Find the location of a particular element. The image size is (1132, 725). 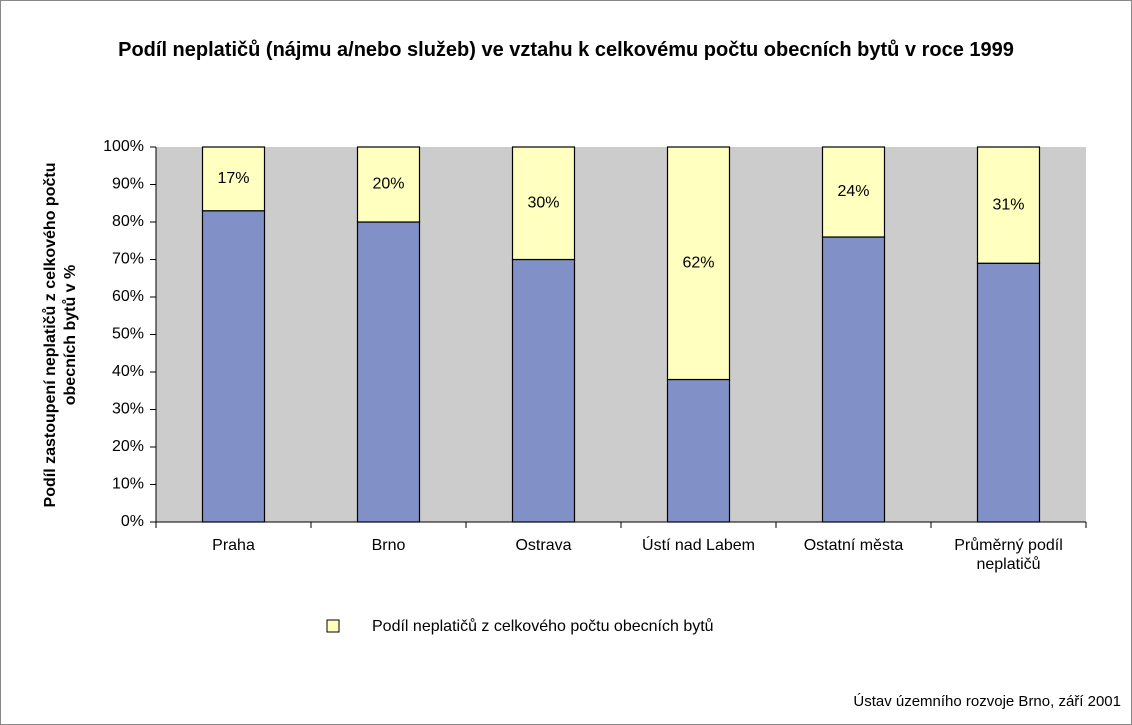

data-label: 62% is located at coordinates (698, 262).